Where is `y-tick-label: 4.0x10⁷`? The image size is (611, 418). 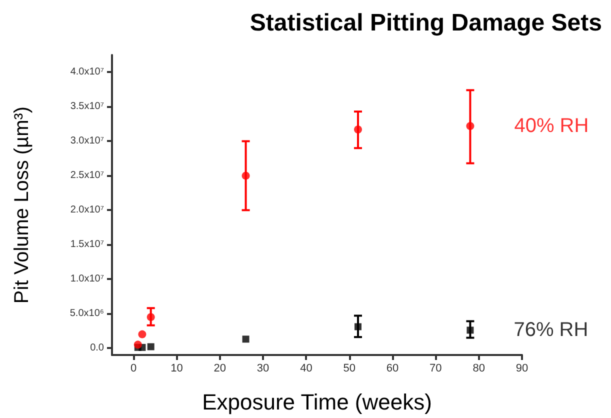
y-tick-label: 4.0x10⁷ is located at coordinates (87, 72).